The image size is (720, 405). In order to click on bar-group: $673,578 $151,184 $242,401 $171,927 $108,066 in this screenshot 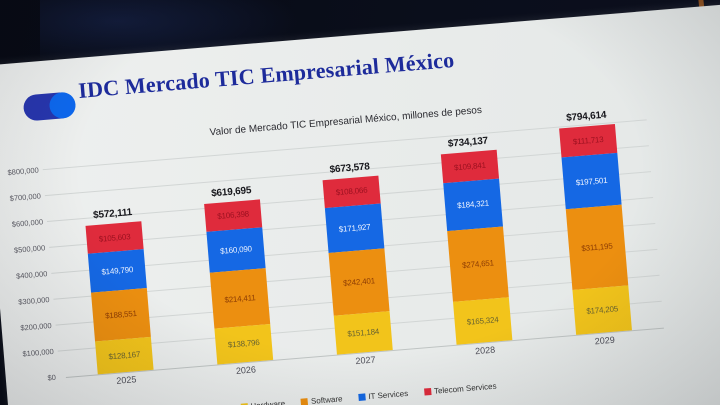, I will do `click(356, 242)`.